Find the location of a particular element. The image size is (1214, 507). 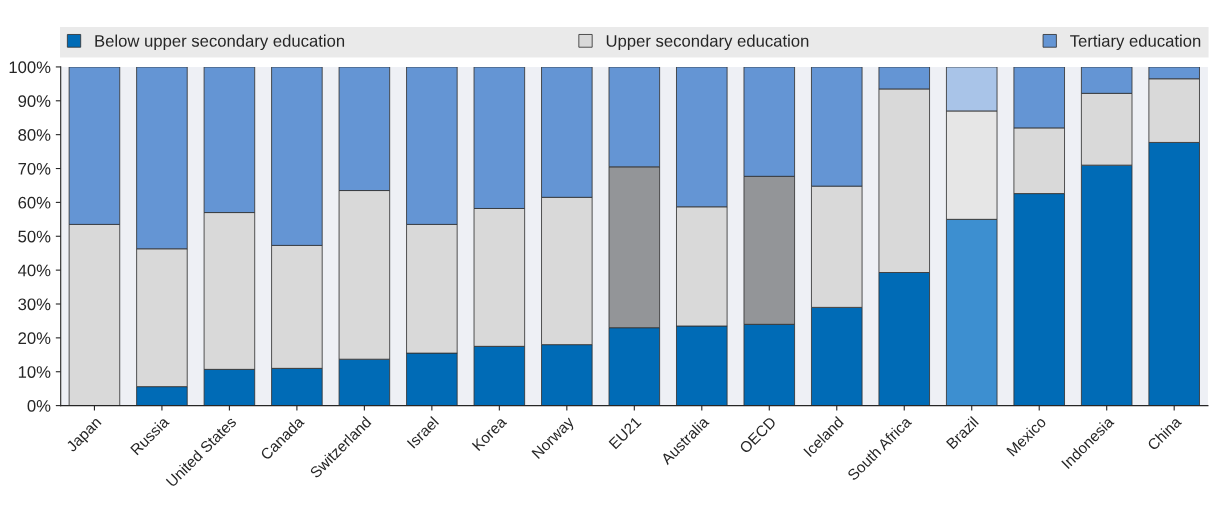

y-tick-label: 80% is located at coordinates (34, 135).